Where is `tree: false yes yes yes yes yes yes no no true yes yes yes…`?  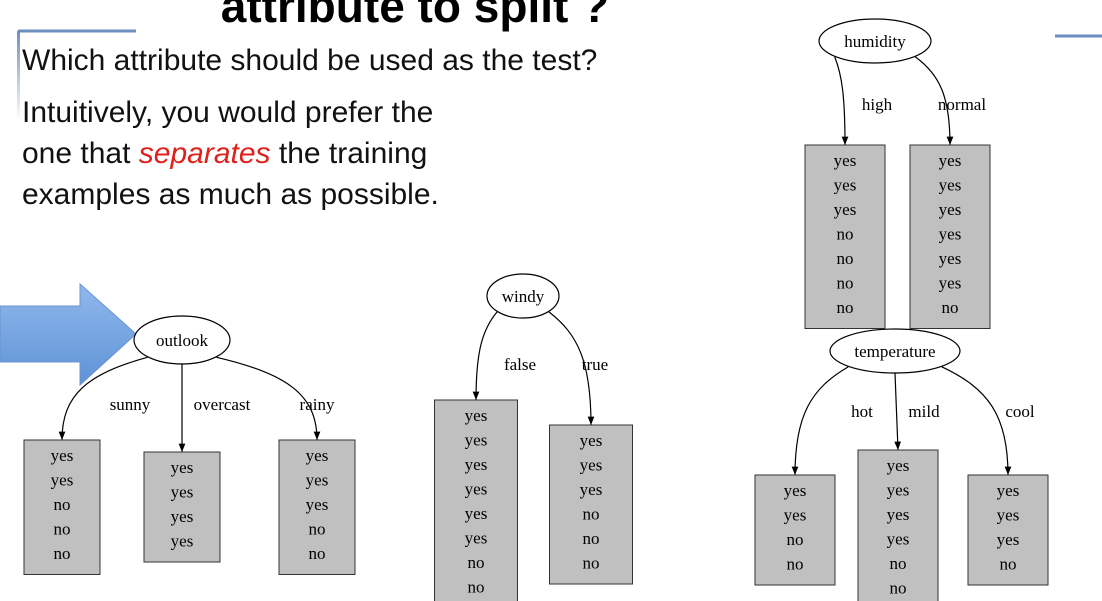
tree: false yes yes yes yes yes yes no no true yes yes yes… is located at coordinates (533, 437).